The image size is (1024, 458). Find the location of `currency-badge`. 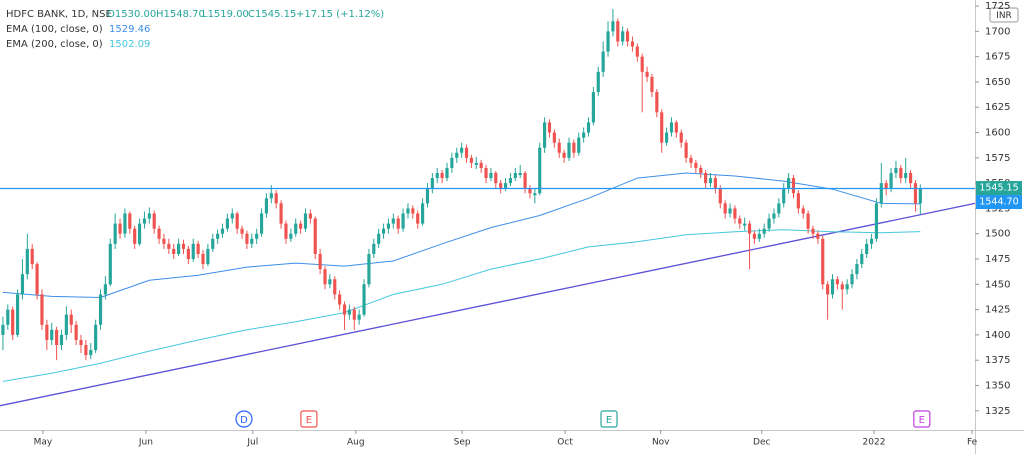

currency-badge is located at coordinates (1004, 15).